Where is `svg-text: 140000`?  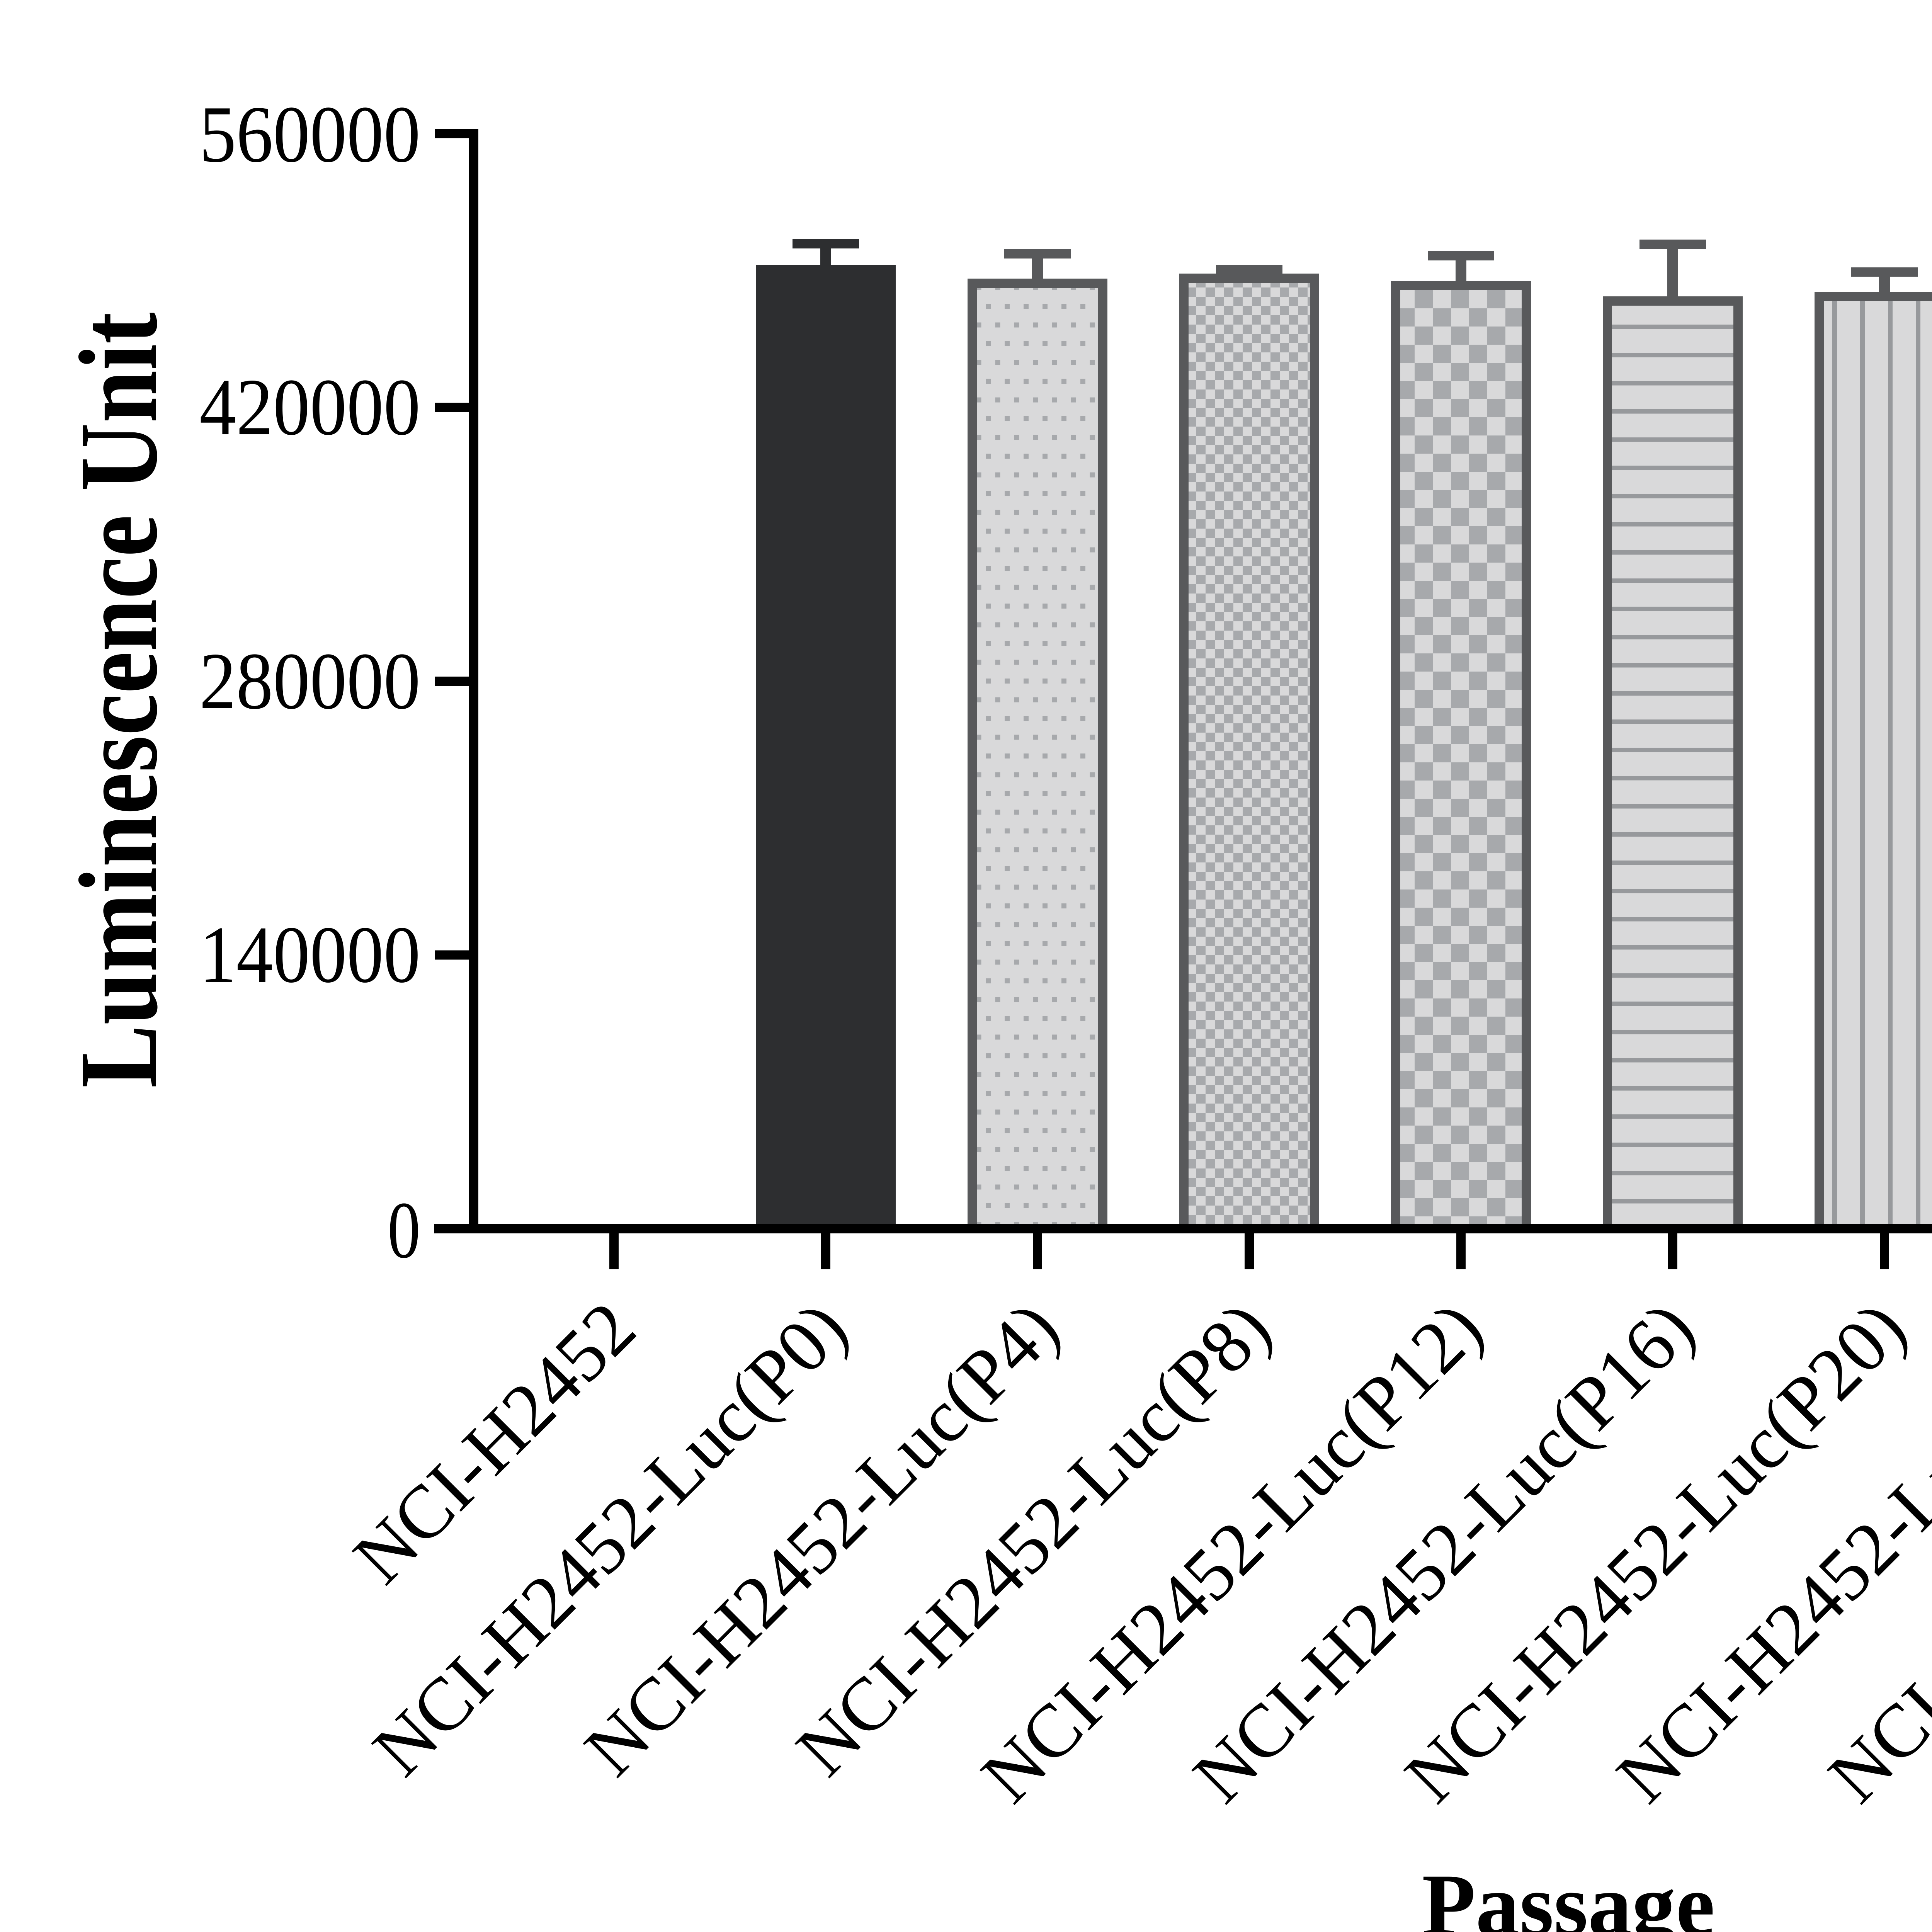
svg-text: 140000 is located at coordinates (310, 955).